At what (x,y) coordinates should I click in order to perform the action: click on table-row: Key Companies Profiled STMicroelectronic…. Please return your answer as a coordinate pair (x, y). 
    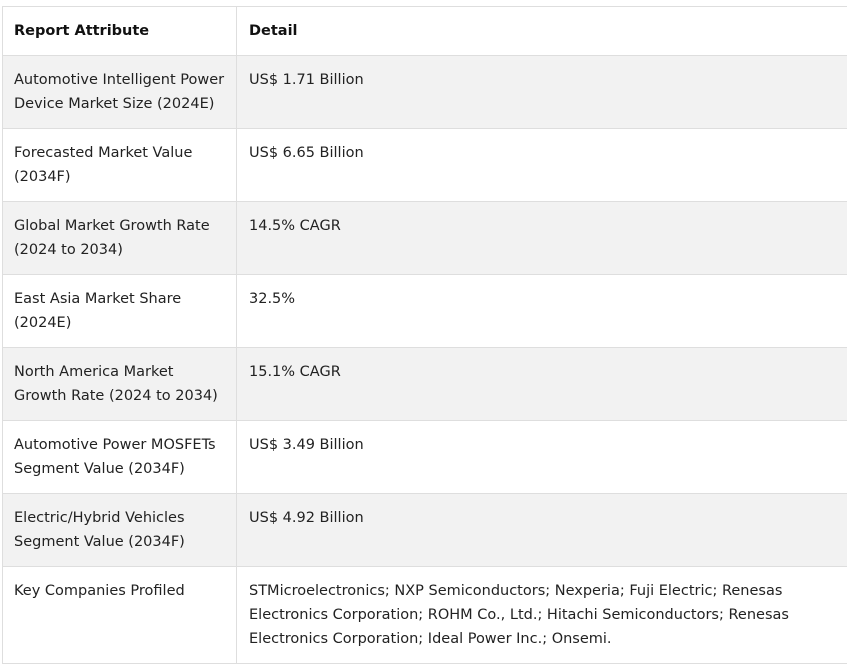
    Looking at the image, I should click on (424, 615).